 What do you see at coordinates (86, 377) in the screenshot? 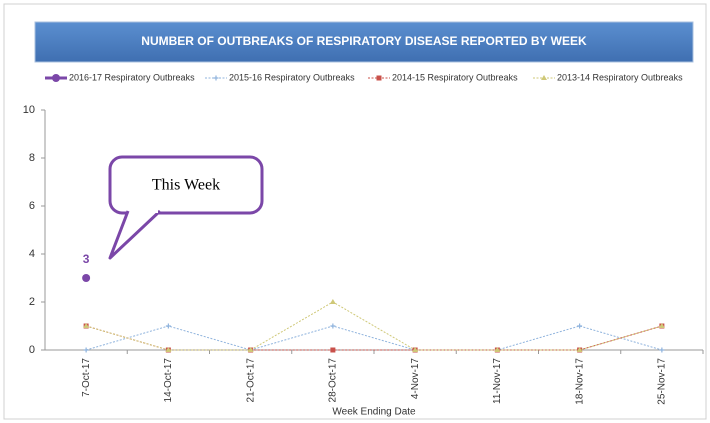
I see `x-tick-label: 7-Oct-17` at bounding box center [86, 377].